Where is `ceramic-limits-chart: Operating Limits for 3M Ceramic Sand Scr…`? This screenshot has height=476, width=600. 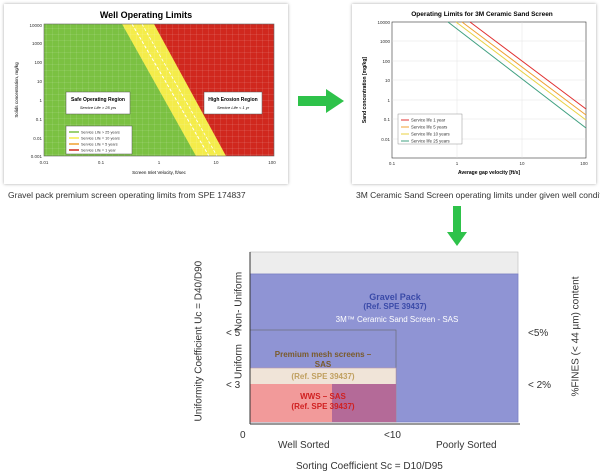
ceramic-limits-chart: Operating Limits for 3M Ceramic Sand Scr… is located at coordinates (475, 93).